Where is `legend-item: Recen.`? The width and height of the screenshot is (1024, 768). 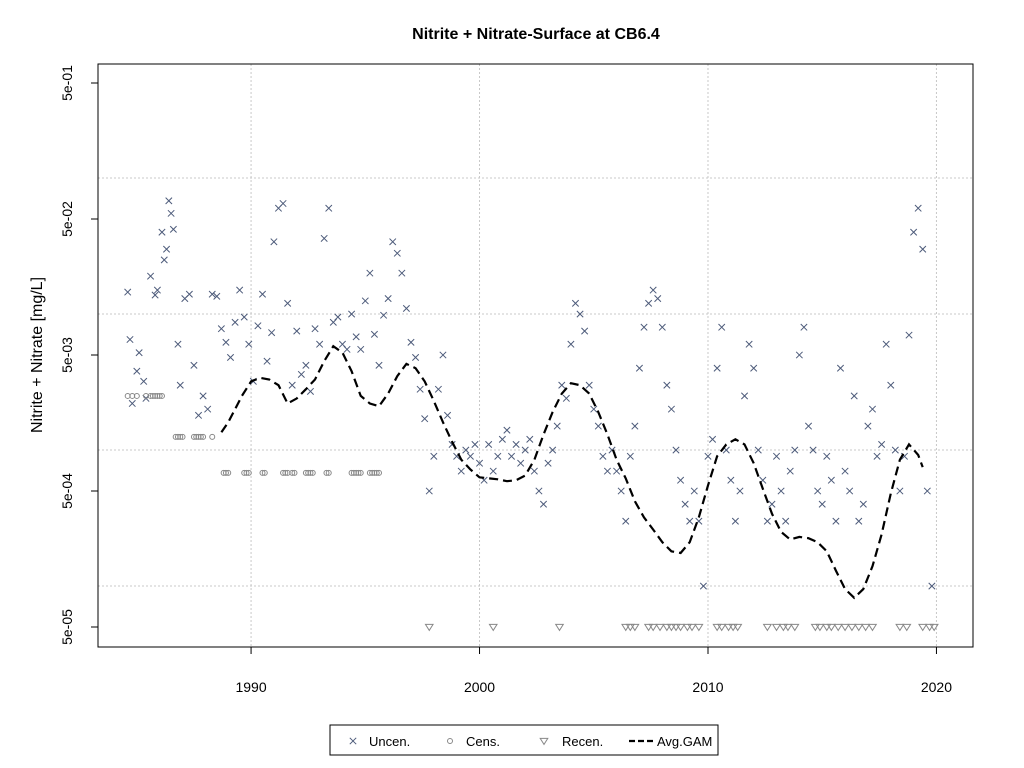
legend-item: Recen. is located at coordinates (571, 741).